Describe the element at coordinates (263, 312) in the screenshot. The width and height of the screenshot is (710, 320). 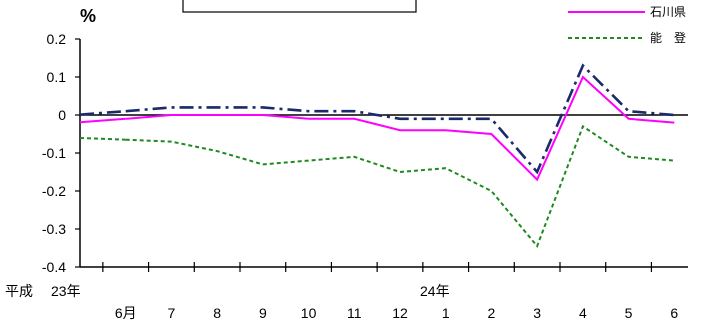
I see `x-tick-label: 9` at that location.